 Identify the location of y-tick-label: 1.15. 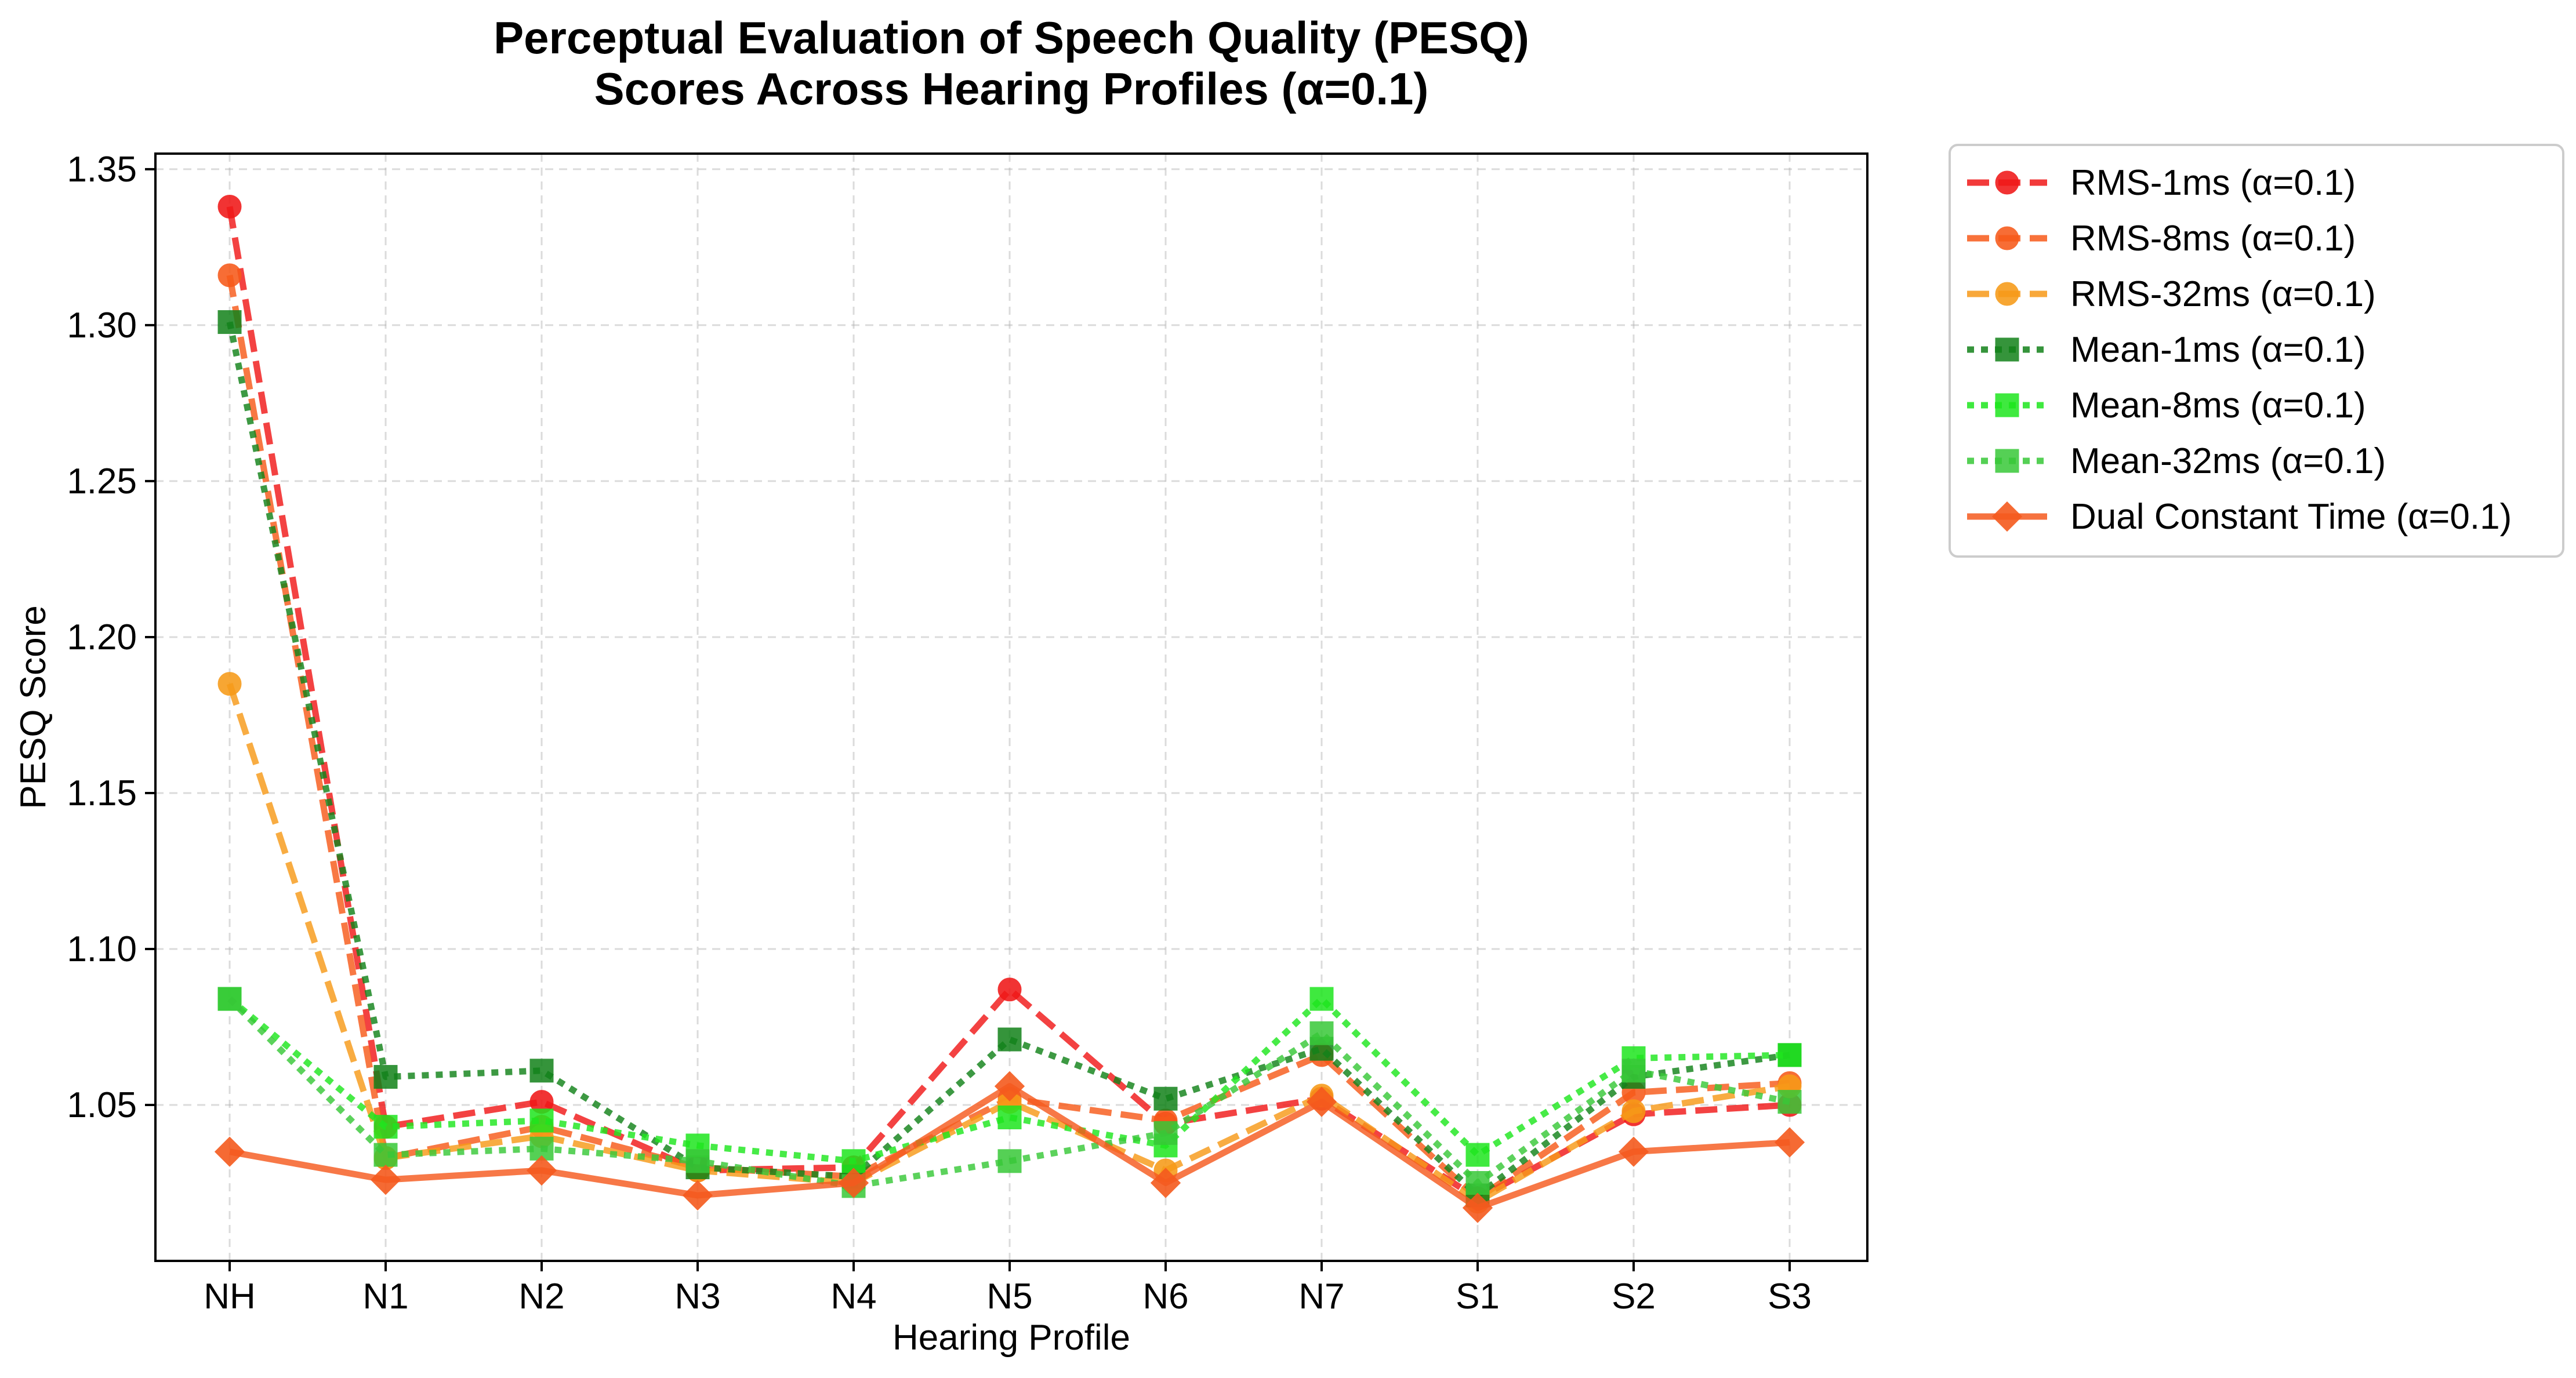
(102, 793).